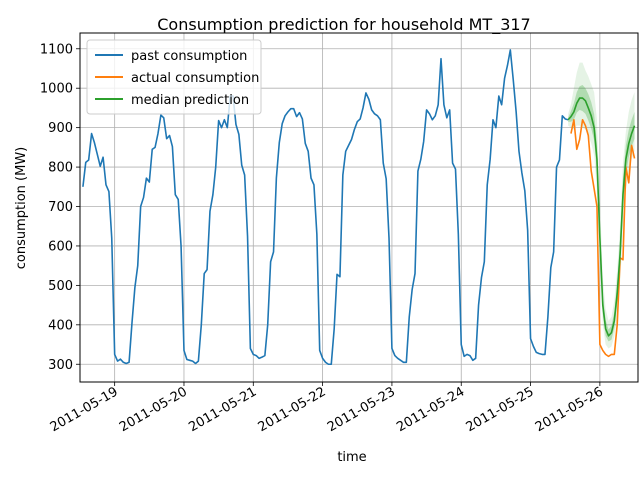 The width and height of the screenshot is (640, 480). I want to click on legend-label-past-consumption: past consumption, so click(189, 56).